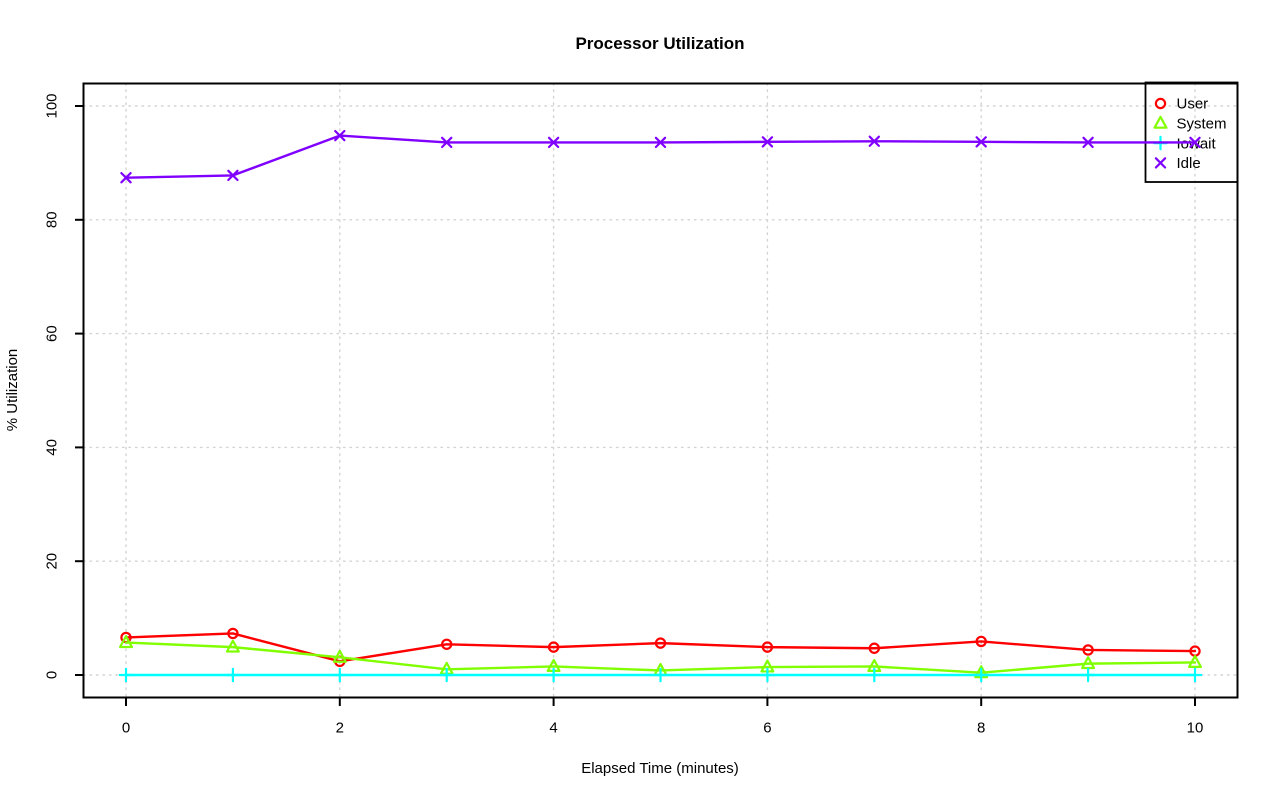 The image size is (1280, 801). I want to click on y-axis-tick-label: 40, so click(52, 447).